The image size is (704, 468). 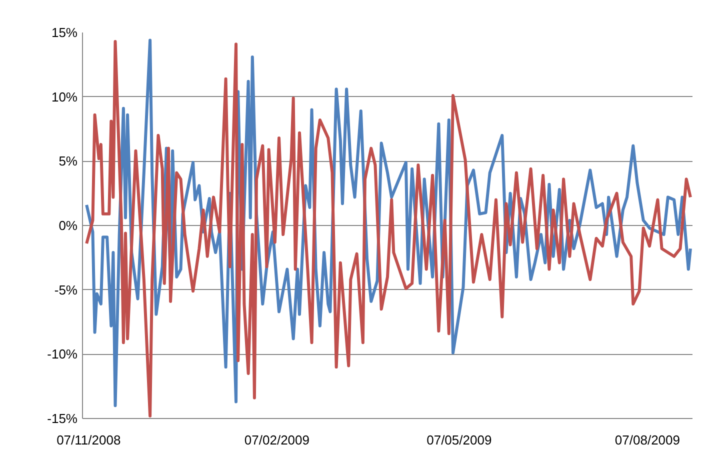 I want to click on y-tick-label: -15%, so click(x=62, y=418).